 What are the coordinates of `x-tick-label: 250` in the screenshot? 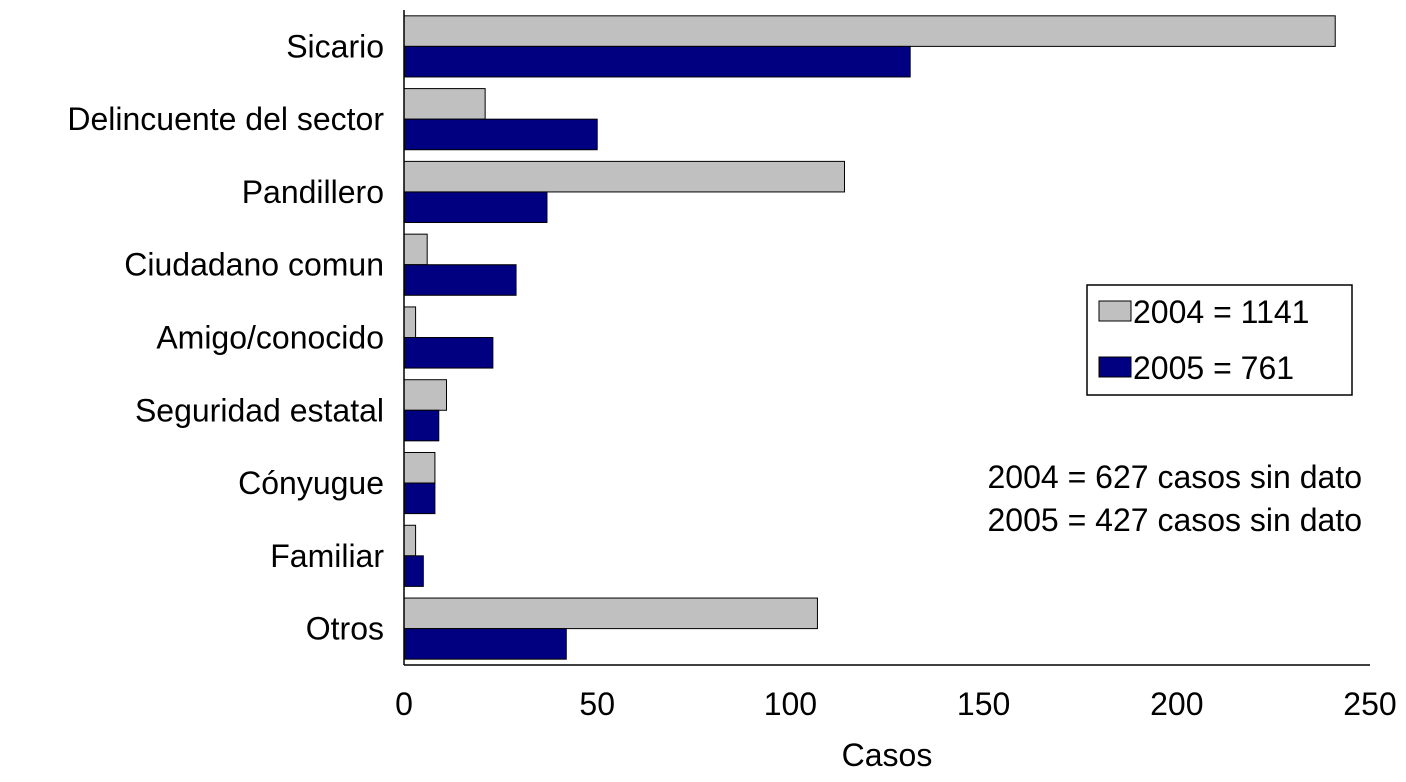 It's located at (1369, 704).